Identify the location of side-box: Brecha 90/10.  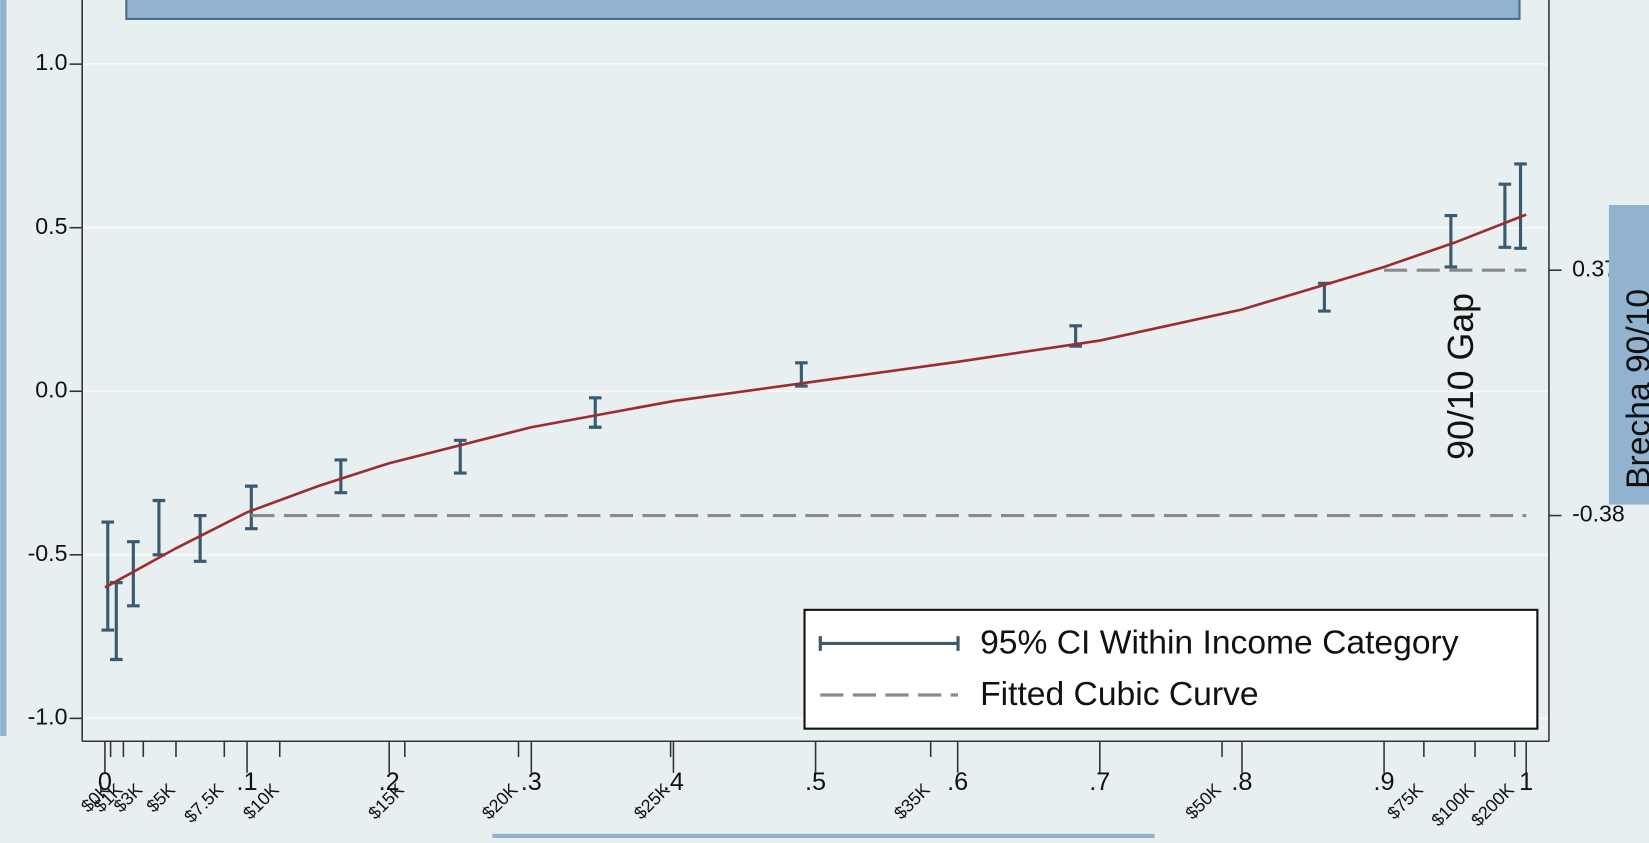
(1628, 355).